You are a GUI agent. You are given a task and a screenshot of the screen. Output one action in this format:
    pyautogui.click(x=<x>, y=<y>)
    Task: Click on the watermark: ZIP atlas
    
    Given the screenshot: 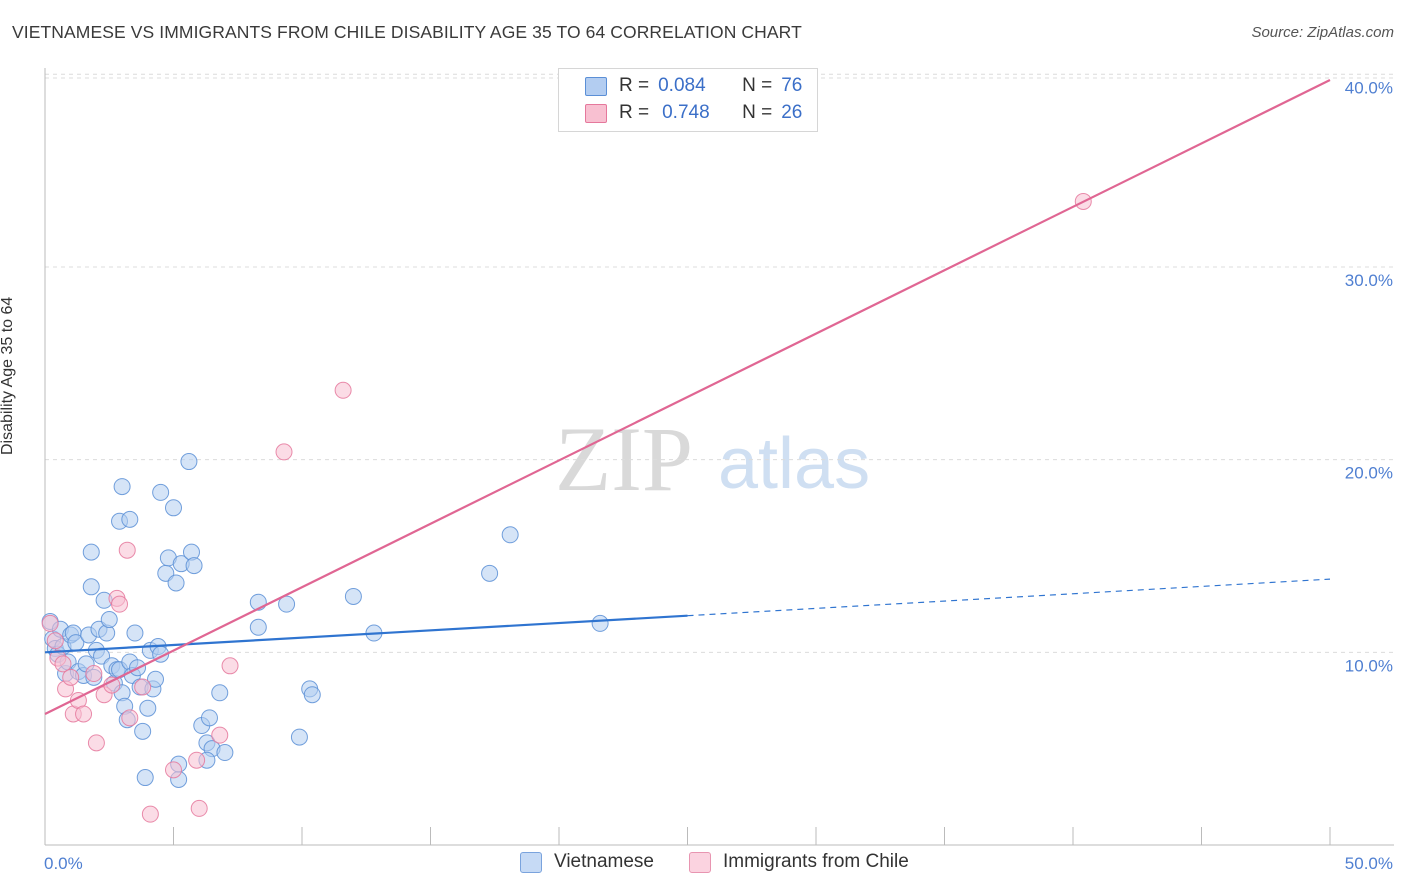 What is the action you would take?
    pyautogui.click(x=712, y=459)
    